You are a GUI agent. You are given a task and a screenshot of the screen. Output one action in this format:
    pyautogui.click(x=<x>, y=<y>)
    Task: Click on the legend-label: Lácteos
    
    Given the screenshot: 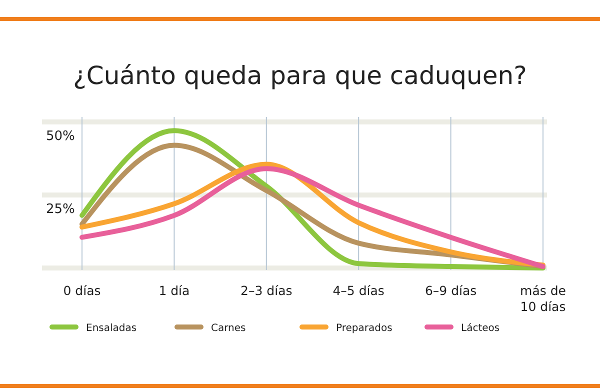 What is the action you would take?
    pyautogui.click(x=480, y=328)
    